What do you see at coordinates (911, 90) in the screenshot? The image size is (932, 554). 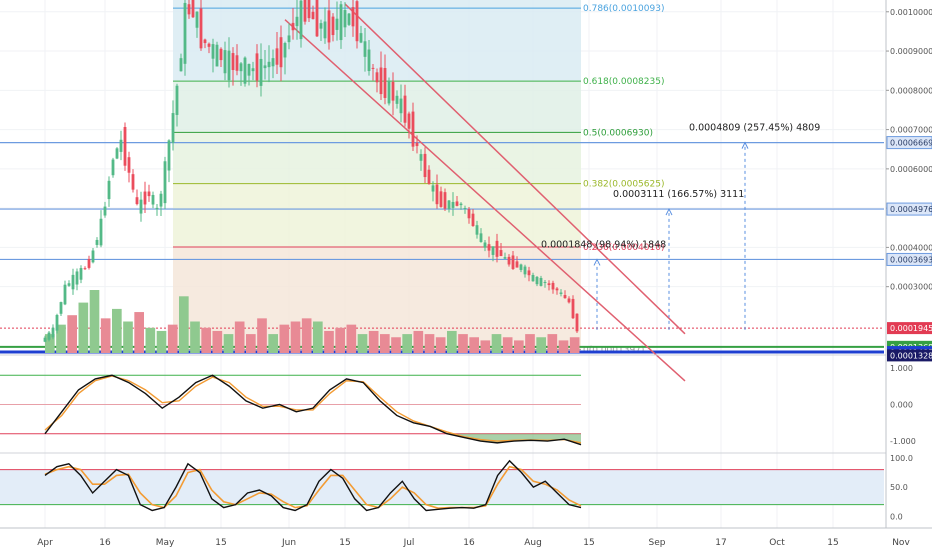 I see `price-tick-label: 0.0008000` at bounding box center [911, 90].